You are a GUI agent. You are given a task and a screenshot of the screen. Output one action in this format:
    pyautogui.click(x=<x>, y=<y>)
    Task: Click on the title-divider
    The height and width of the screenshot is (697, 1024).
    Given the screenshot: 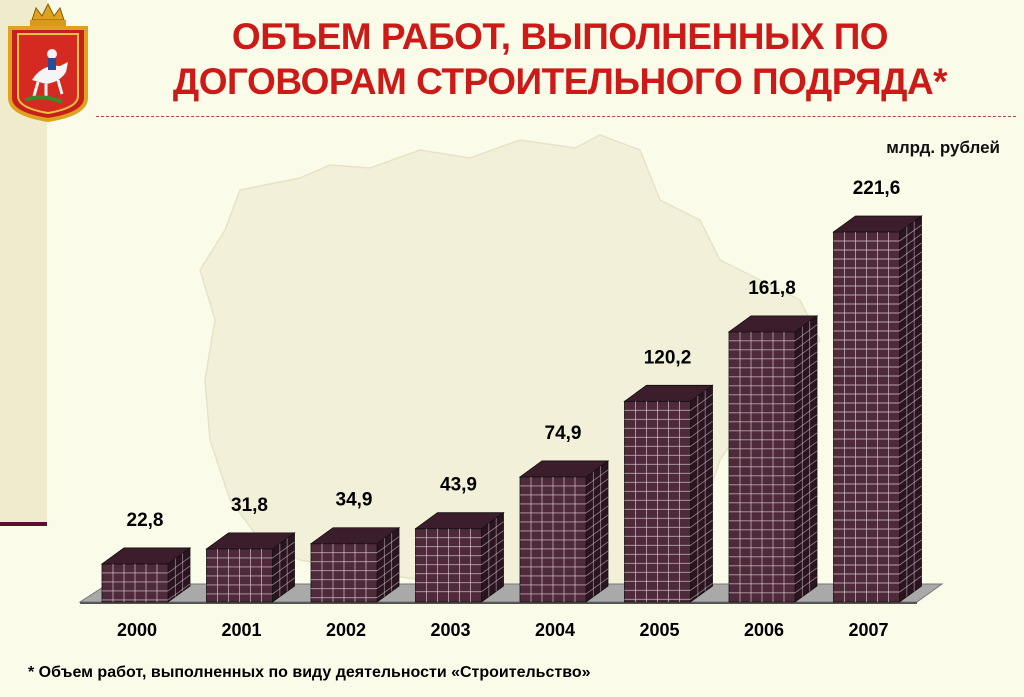 What is the action you would take?
    pyautogui.click(x=556, y=116)
    